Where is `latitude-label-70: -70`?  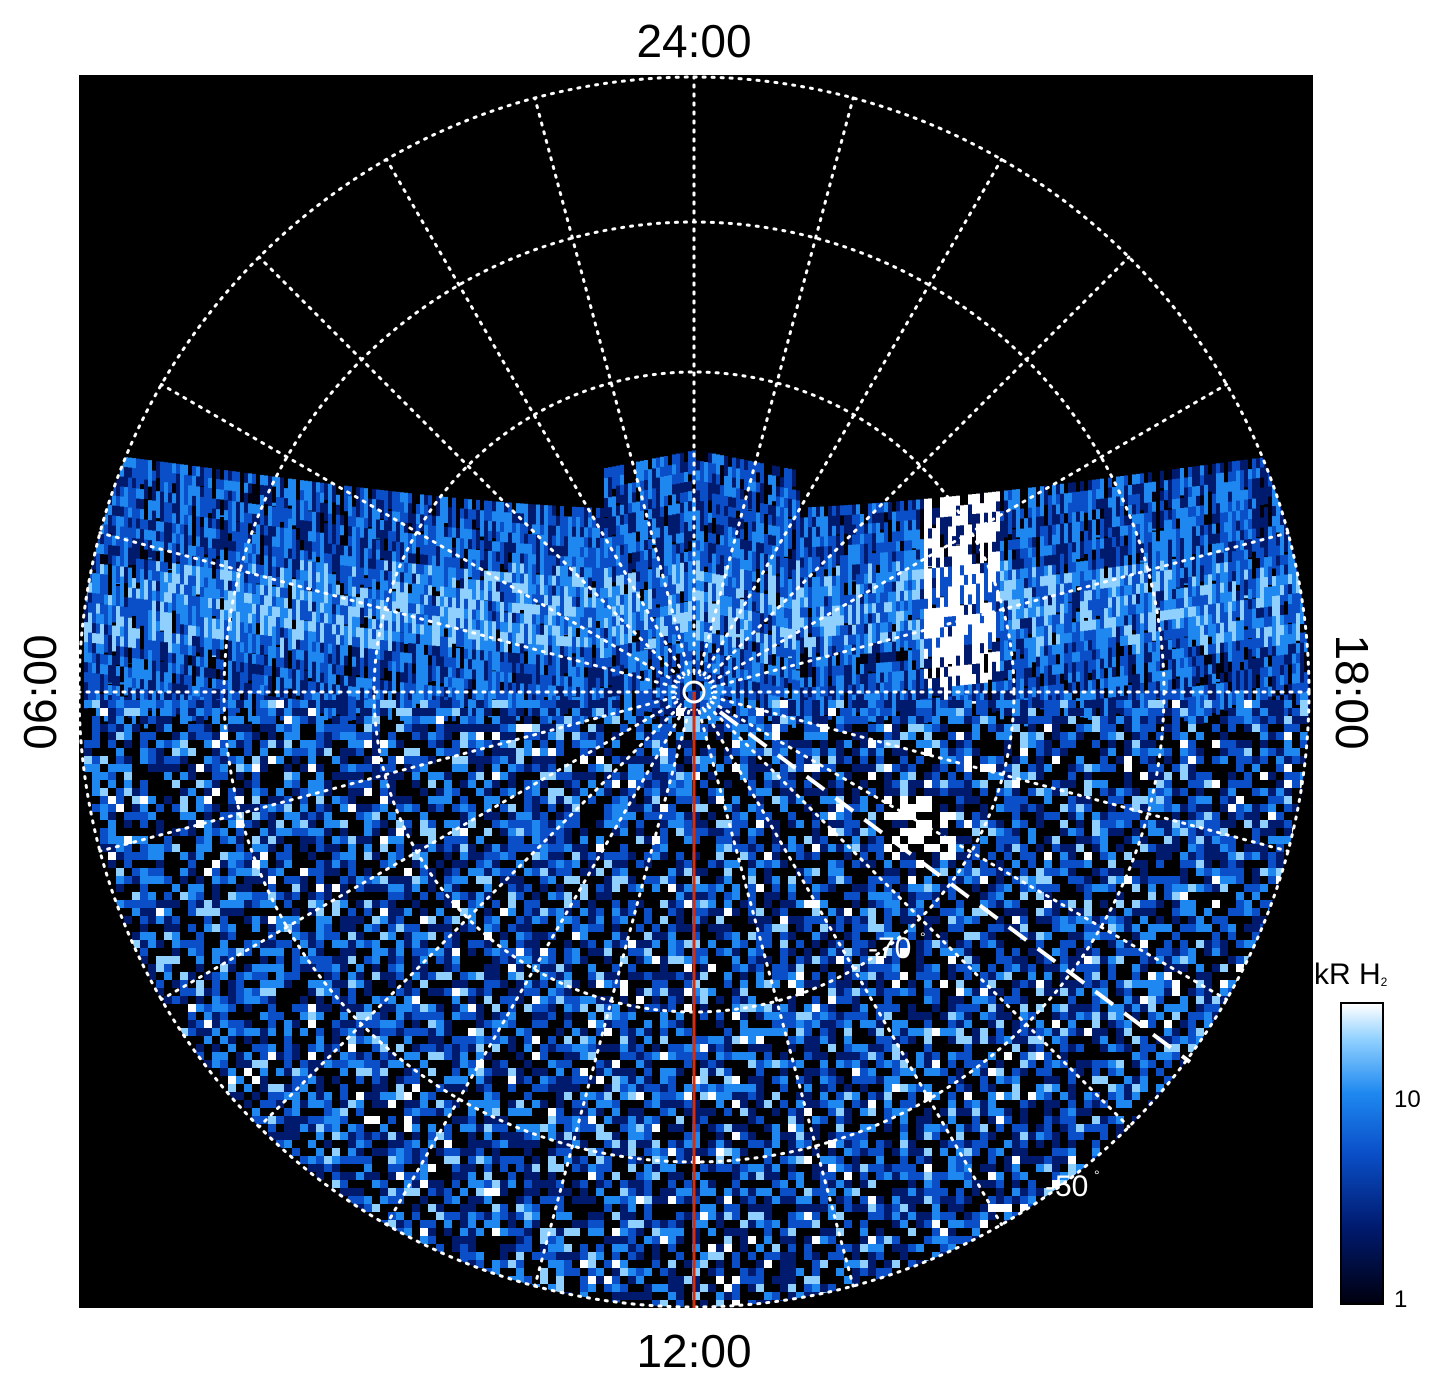
latitude-label-70: -70 is located at coordinates (889, 948).